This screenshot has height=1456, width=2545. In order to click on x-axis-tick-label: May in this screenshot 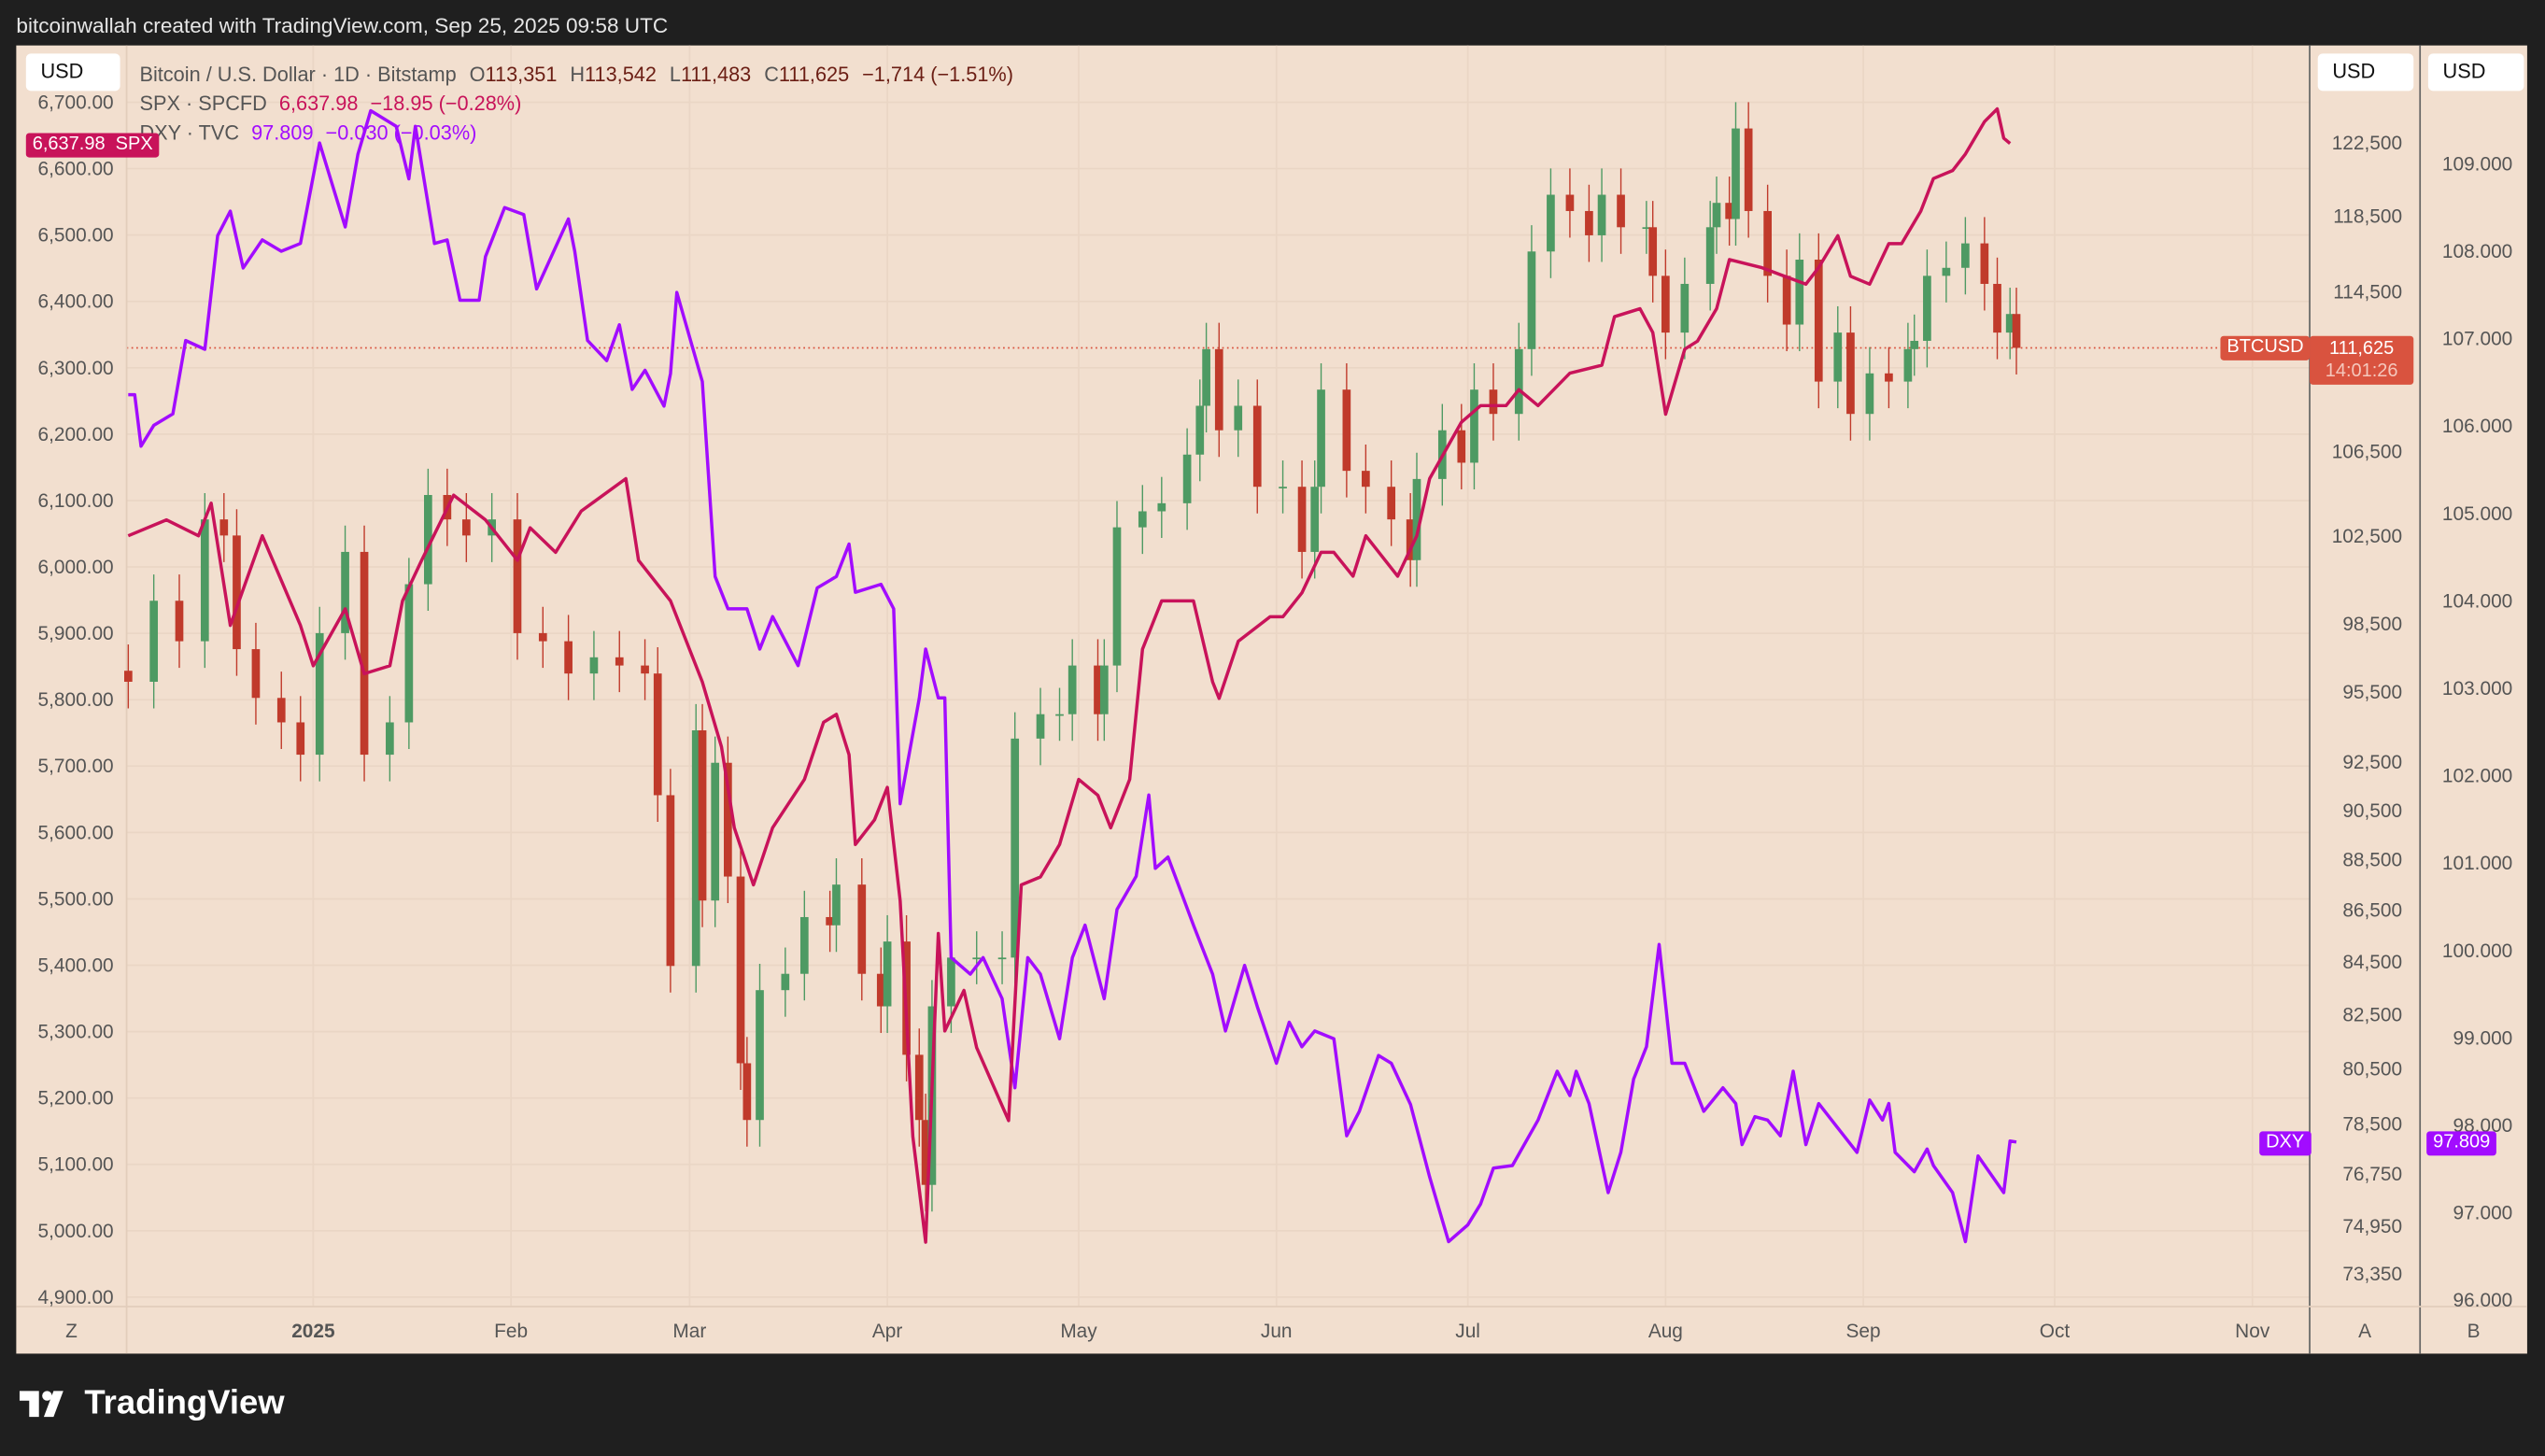, I will do `click(1078, 1331)`.